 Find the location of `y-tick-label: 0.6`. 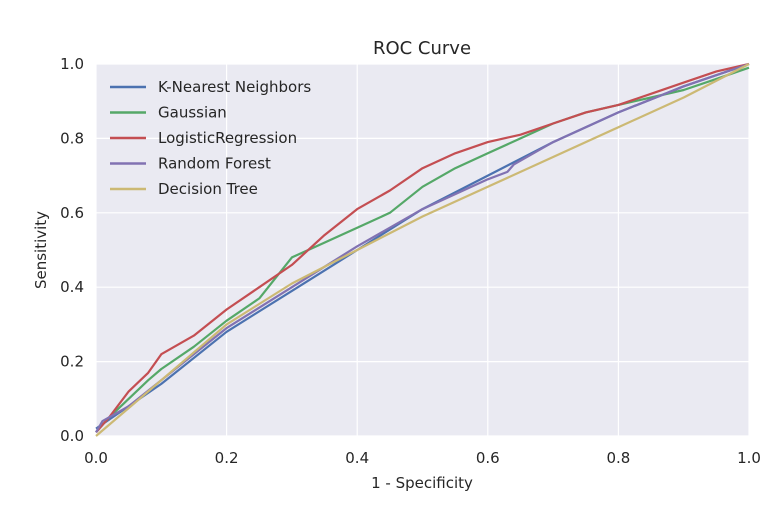

y-tick-label: 0.6 is located at coordinates (72, 213).